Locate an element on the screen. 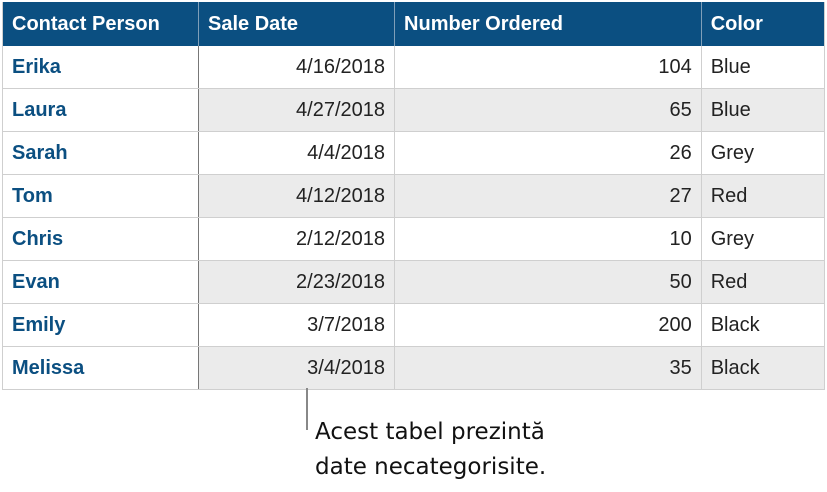 The width and height of the screenshot is (827, 492). callout-line is located at coordinates (307, 409).